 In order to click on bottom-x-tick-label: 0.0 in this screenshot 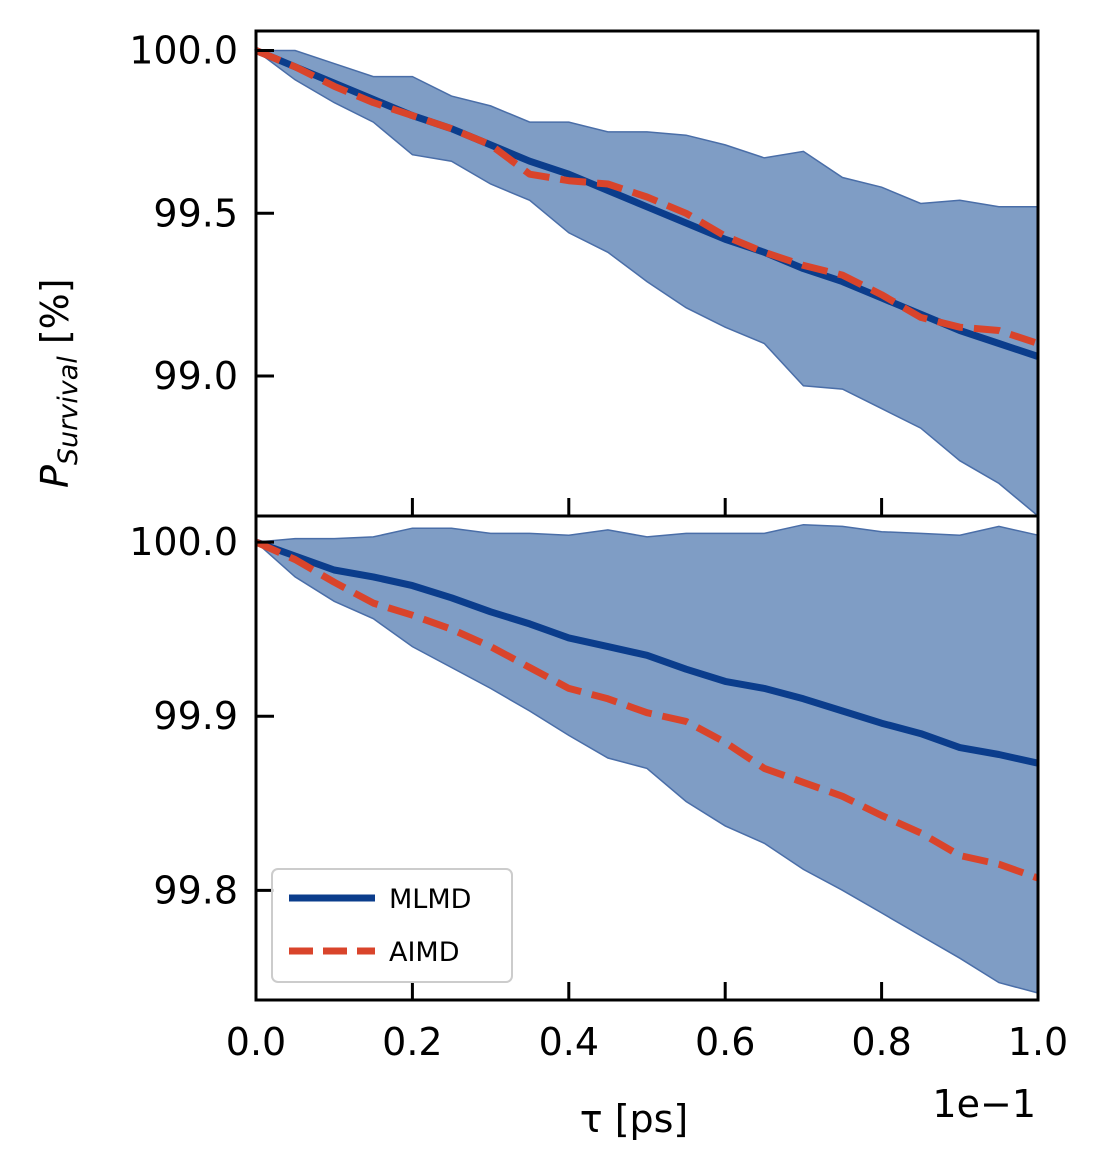, I will do `click(256, 1042)`.